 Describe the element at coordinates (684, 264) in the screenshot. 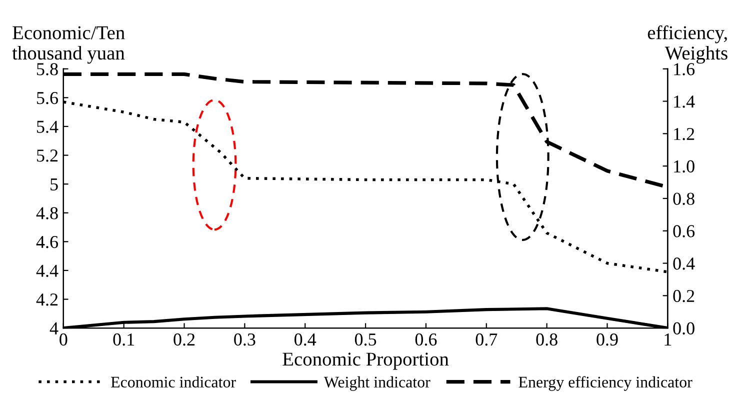

I see `y2-tick-label: 0.4` at that location.